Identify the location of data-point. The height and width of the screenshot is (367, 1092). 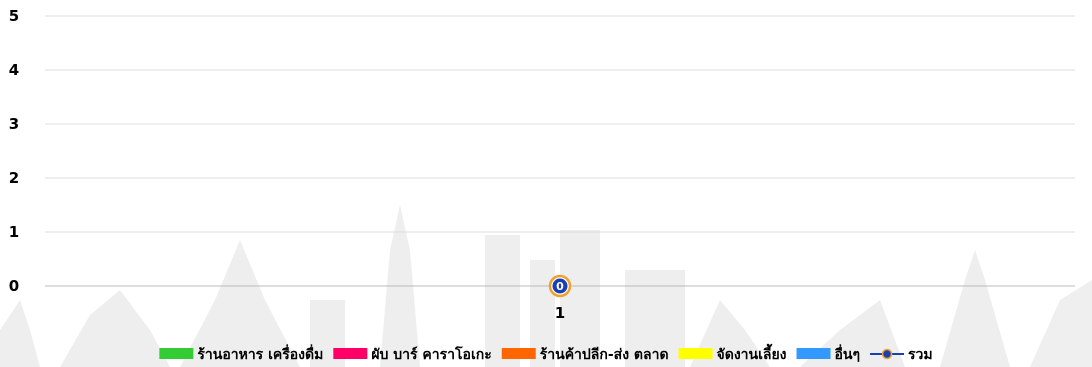
(560, 286).